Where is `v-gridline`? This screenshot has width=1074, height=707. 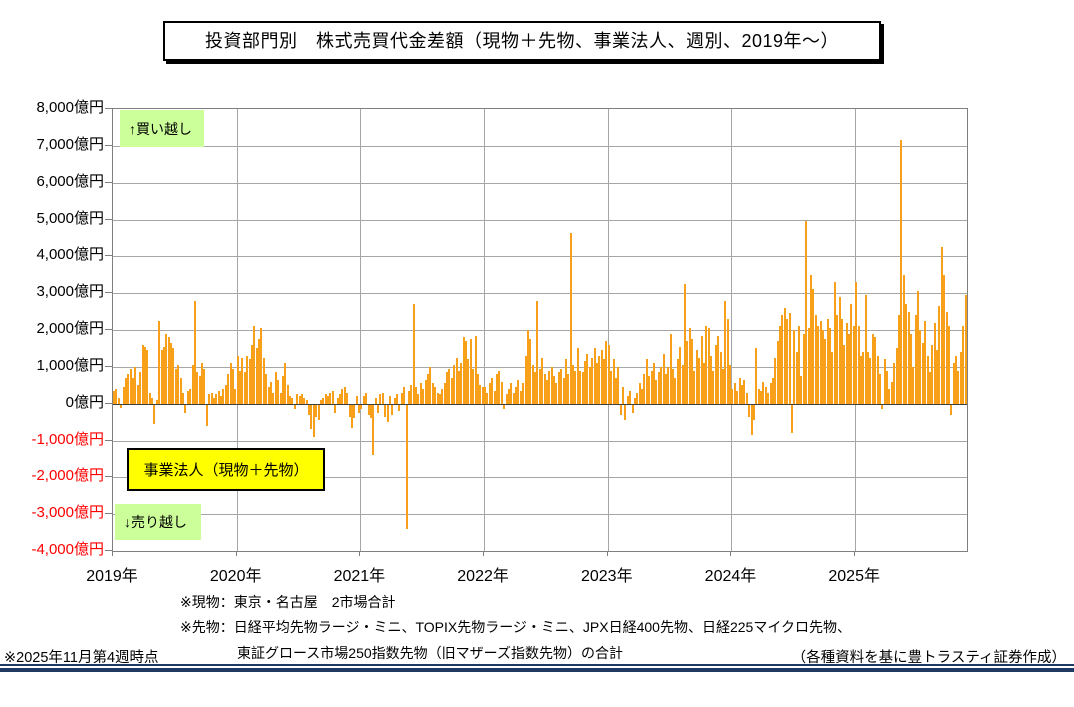
v-gridline is located at coordinates (237, 330).